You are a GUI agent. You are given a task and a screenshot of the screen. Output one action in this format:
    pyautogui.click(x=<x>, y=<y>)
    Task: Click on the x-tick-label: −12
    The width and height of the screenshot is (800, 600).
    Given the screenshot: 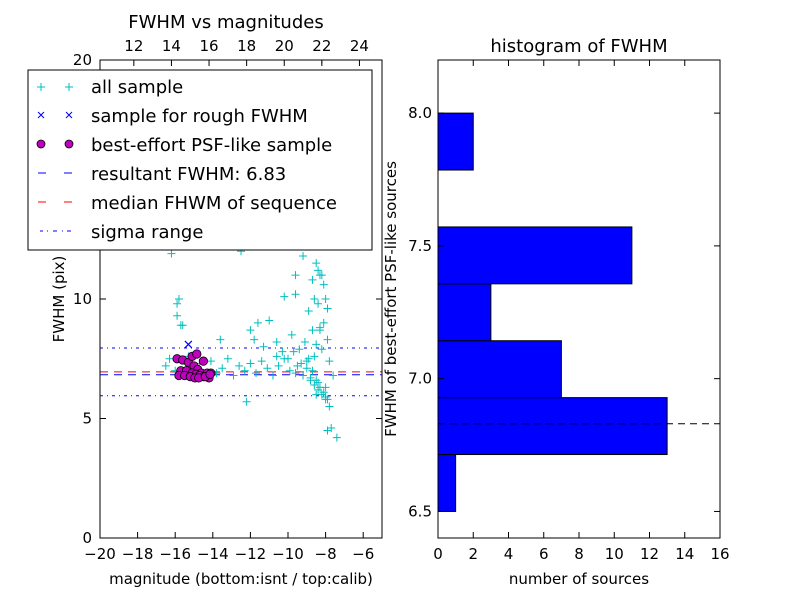 What is the action you would take?
    pyautogui.click(x=251, y=554)
    